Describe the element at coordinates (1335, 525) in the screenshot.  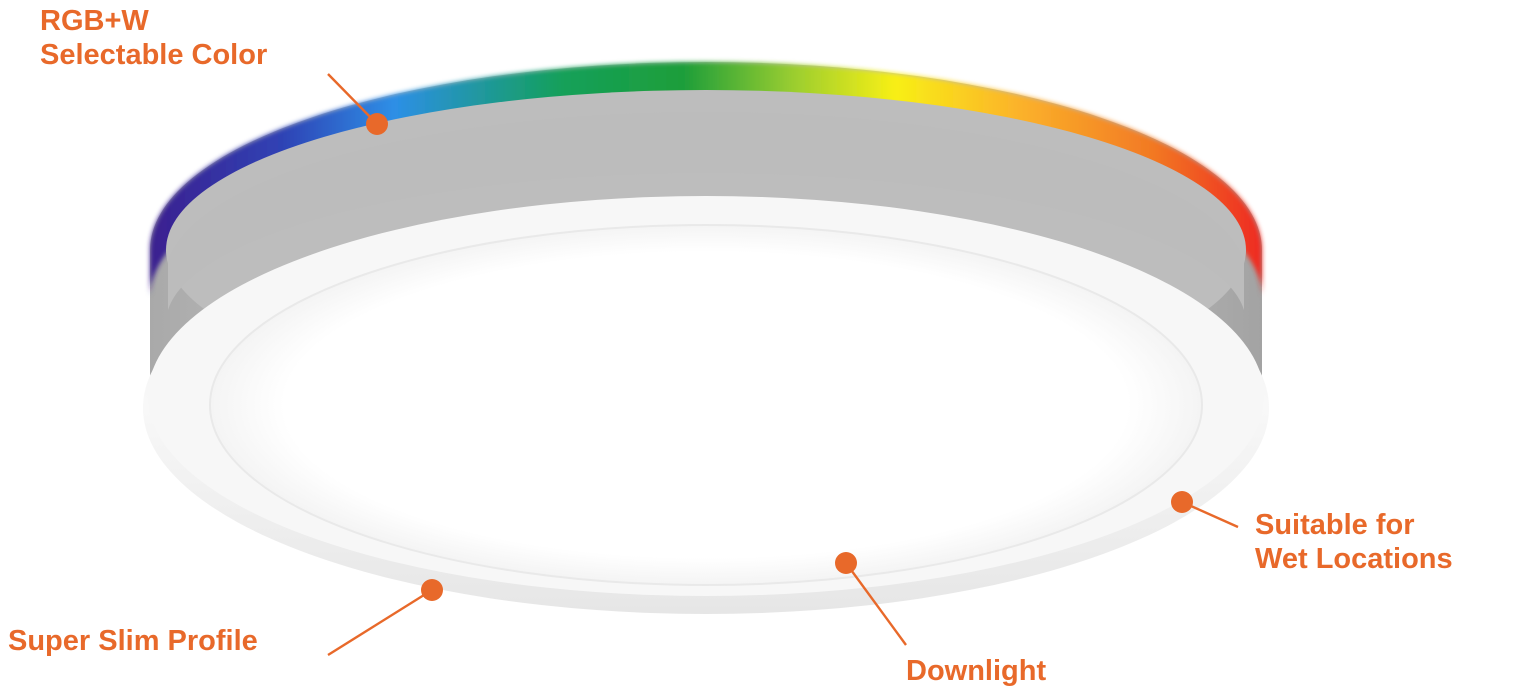
I see `callout-wet-line1: Suitable for` at that location.